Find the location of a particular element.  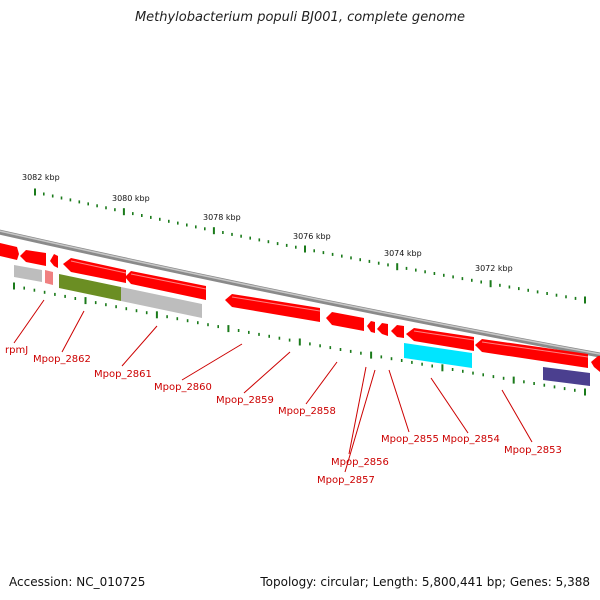

gene-label-Mpop_2862: Mpop_2862 is located at coordinates (62, 359).